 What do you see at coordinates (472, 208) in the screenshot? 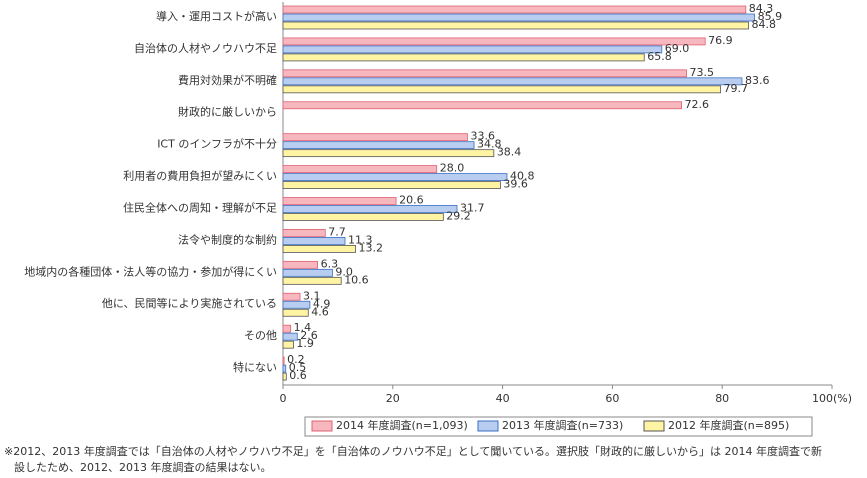
I see `value-label: 31.7` at bounding box center [472, 208].